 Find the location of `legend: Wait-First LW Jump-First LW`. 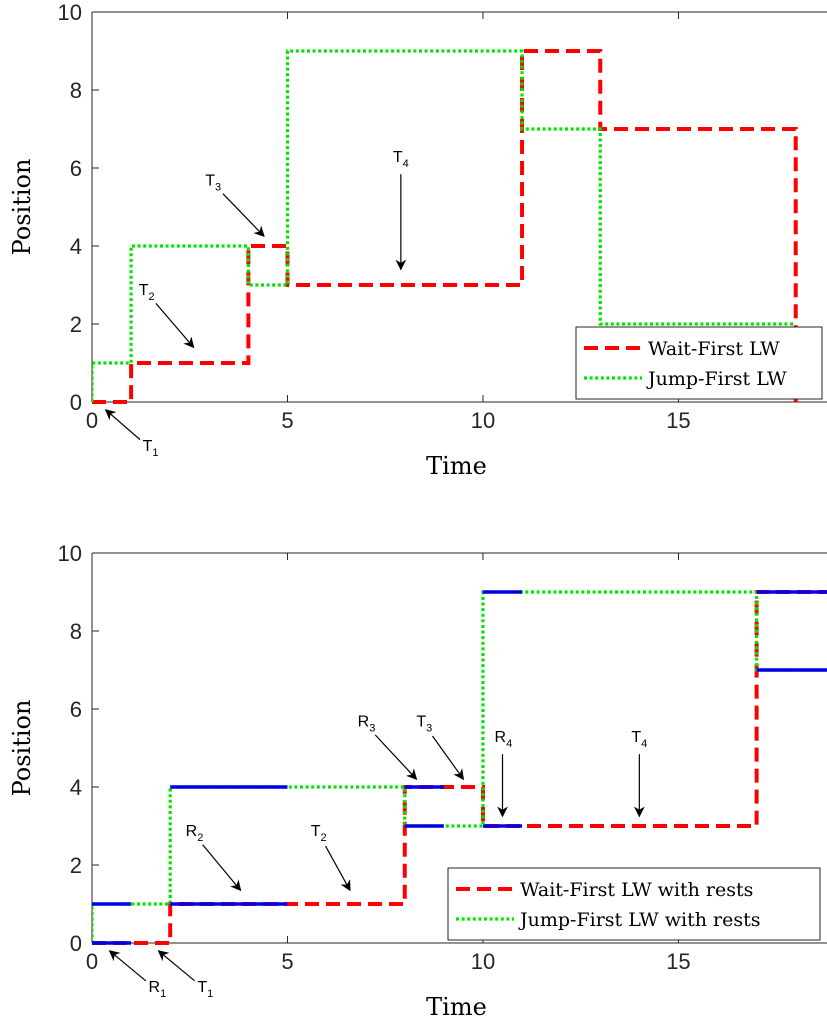

legend: Wait-First LW Jump-First LW is located at coordinates (699, 363).